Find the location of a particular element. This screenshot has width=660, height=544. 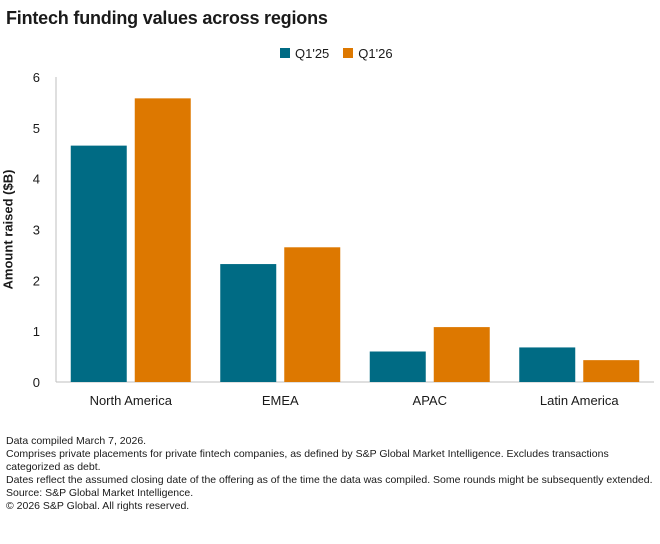

x-tick-label: EMEA is located at coordinates (280, 400).